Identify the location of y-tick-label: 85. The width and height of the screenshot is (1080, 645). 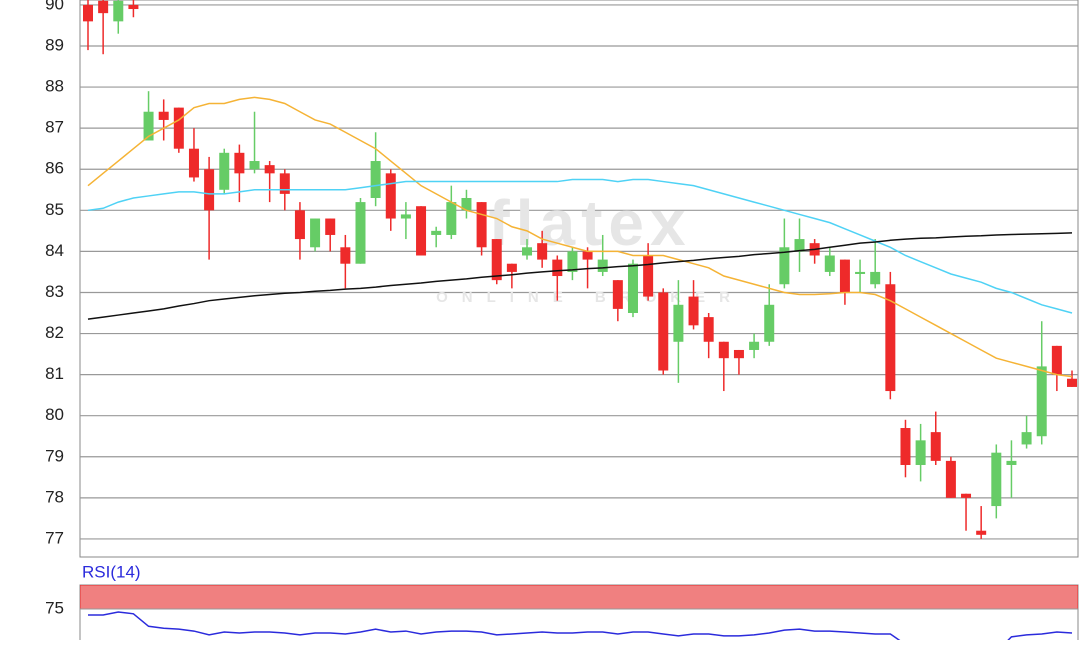
(54, 209).